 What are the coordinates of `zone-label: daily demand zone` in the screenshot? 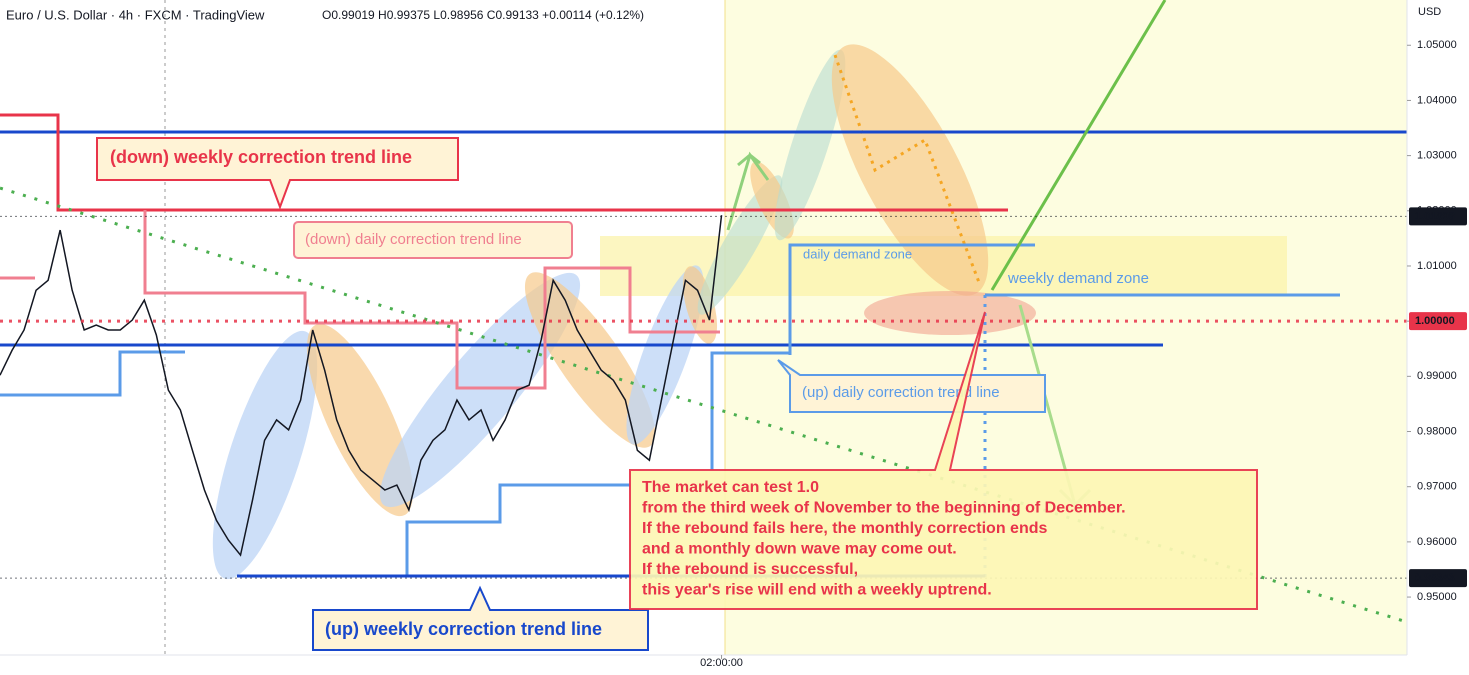 It's located at (857, 253).